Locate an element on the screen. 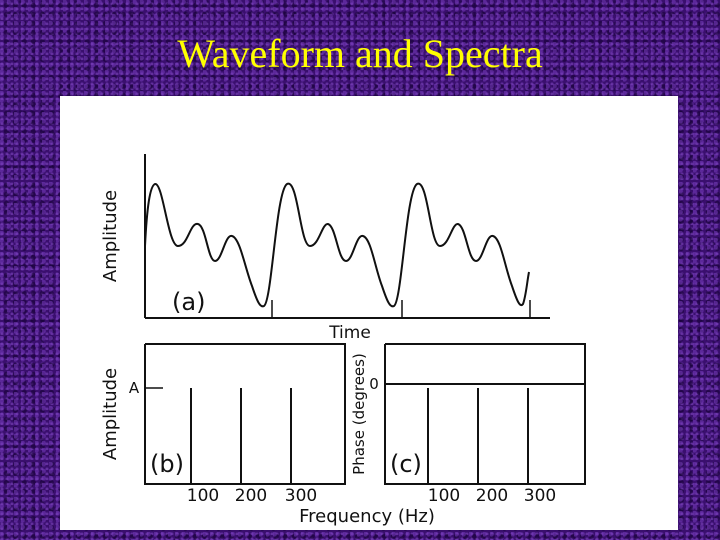  panel-a-label: (a) is located at coordinates (188, 302).